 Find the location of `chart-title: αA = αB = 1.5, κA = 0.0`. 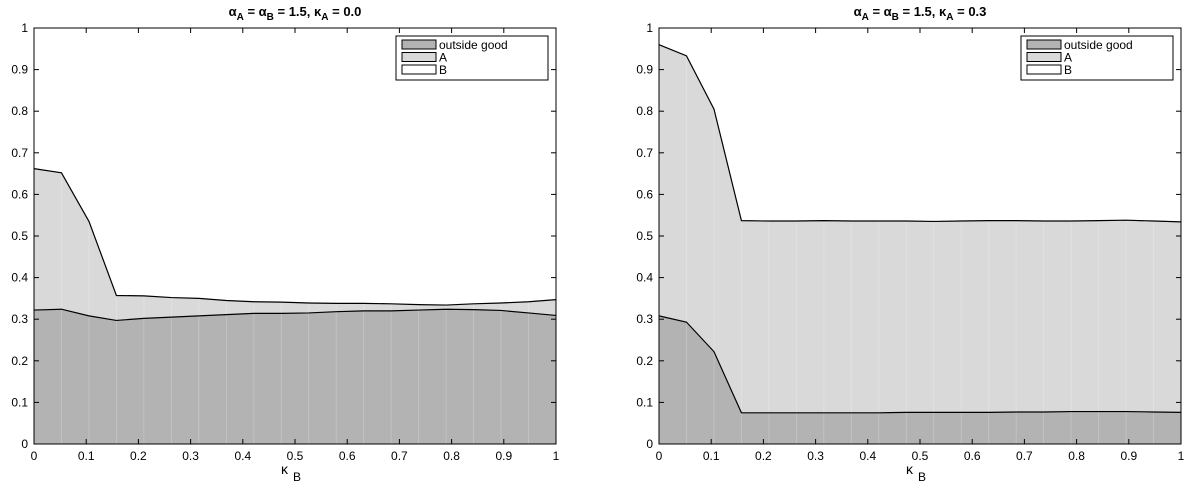

chart-title: αA = αB = 1.5, κA = 0.0 is located at coordinates (295, 13).